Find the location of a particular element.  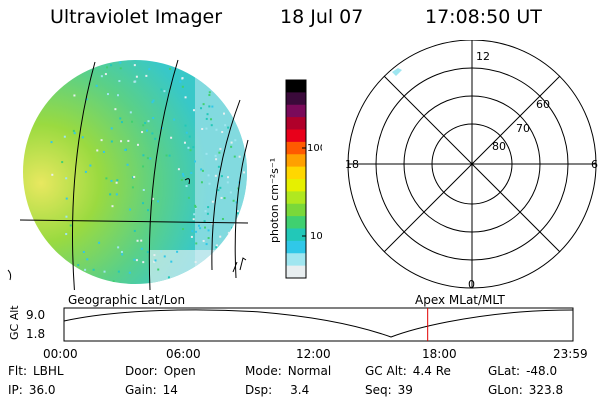

x-tick-1800: 18:00 is located at coordinates (439, 354).